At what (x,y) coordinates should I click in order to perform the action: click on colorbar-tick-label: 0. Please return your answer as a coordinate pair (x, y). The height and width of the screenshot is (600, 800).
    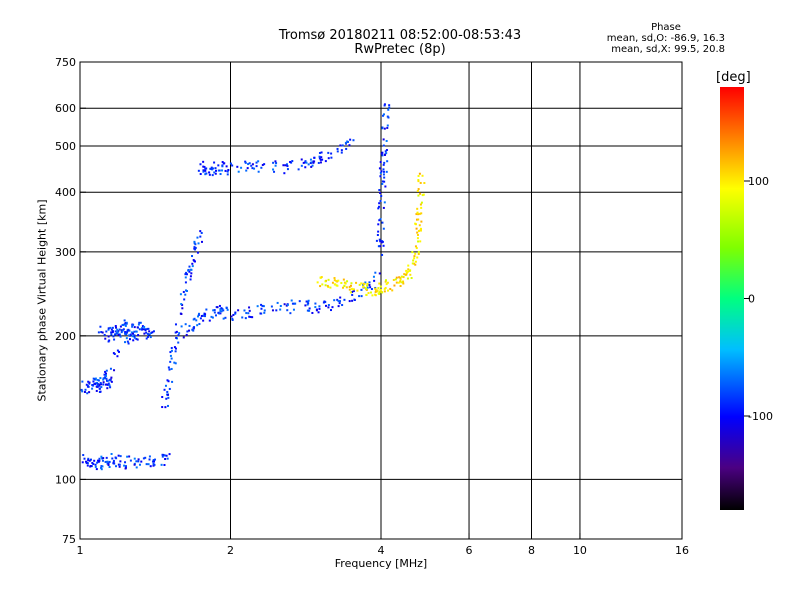
    Looking at the image, I should click on (751, 299).